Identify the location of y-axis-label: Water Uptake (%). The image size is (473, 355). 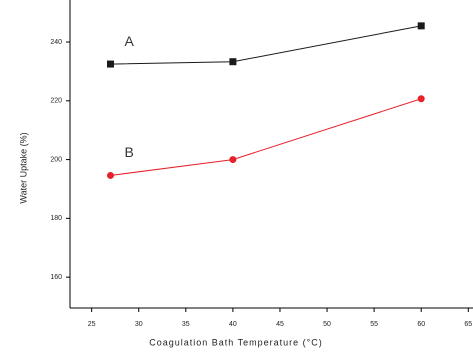
(23, 167).